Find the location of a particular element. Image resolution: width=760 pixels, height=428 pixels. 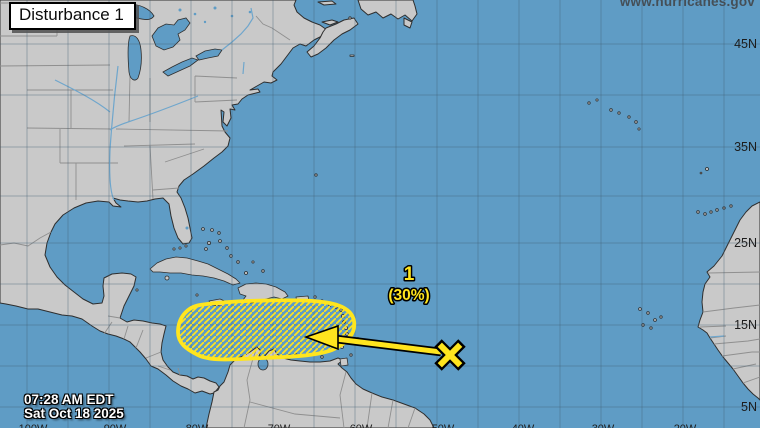

lon-label-40w: 40W is located at coordinates (523, 425).